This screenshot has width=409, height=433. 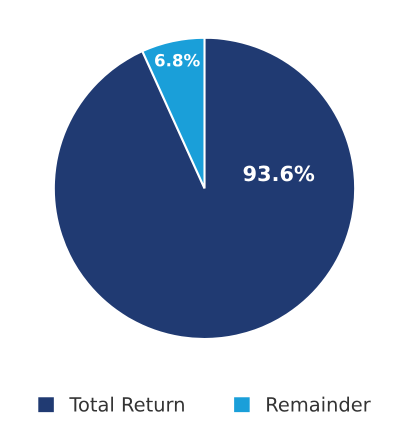 What do you see at coordinates (279, 174) in the screenshot?
I see `data-label: 93.6%` at bounding box center [279, 174].